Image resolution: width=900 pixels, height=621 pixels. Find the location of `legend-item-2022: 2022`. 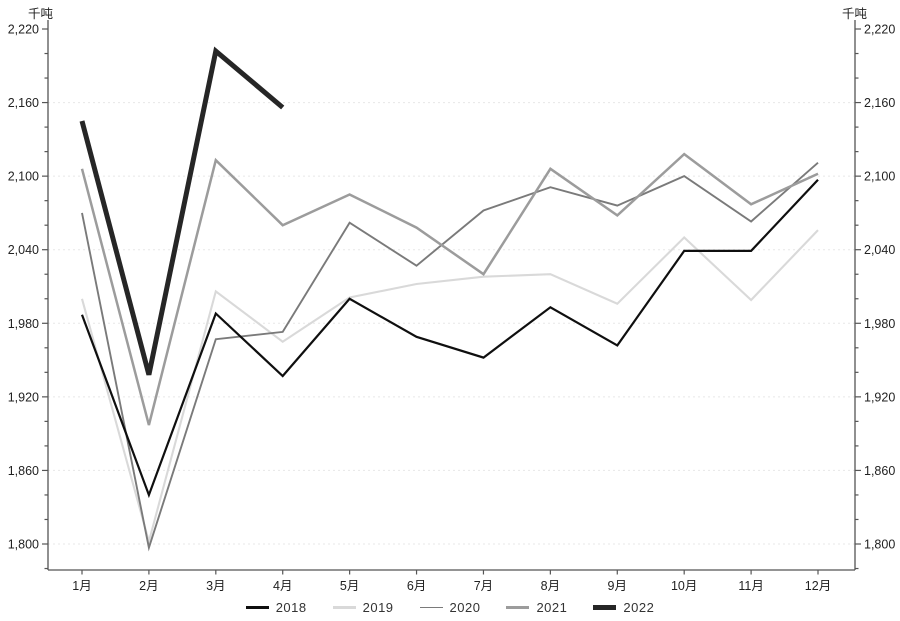

legend-item-2022: 2022 is located at coordinates (623, 607).